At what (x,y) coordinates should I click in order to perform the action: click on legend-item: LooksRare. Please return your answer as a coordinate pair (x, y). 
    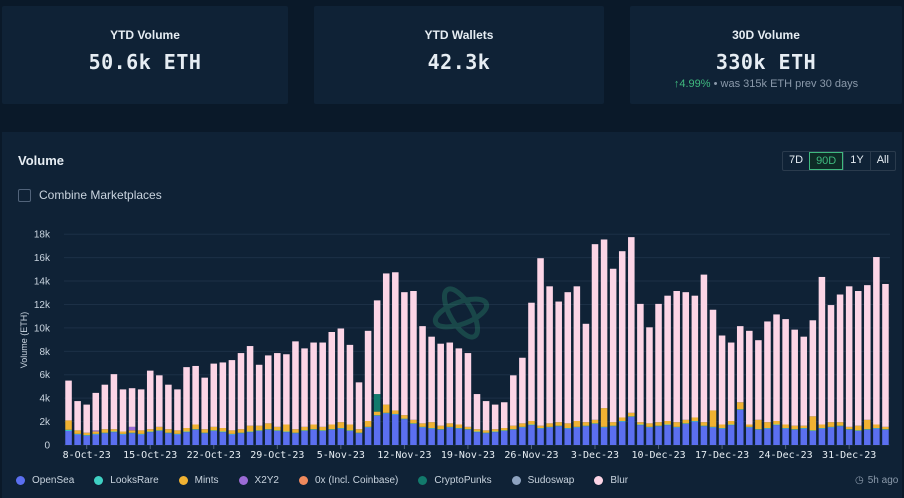
    Looking at the image, I should click on (126, 480).